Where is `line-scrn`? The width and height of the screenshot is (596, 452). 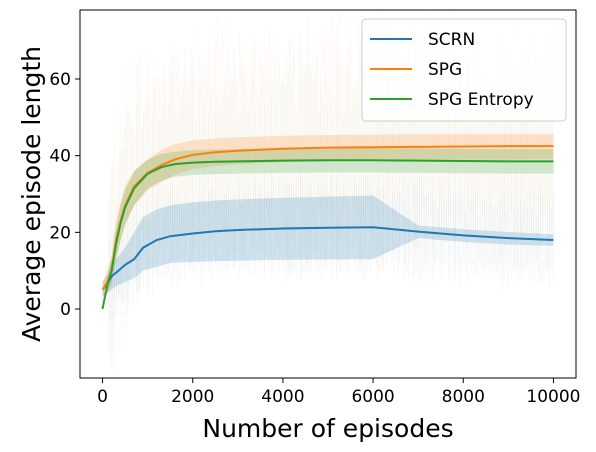 line-scrn is located at coordinates (327, 258).